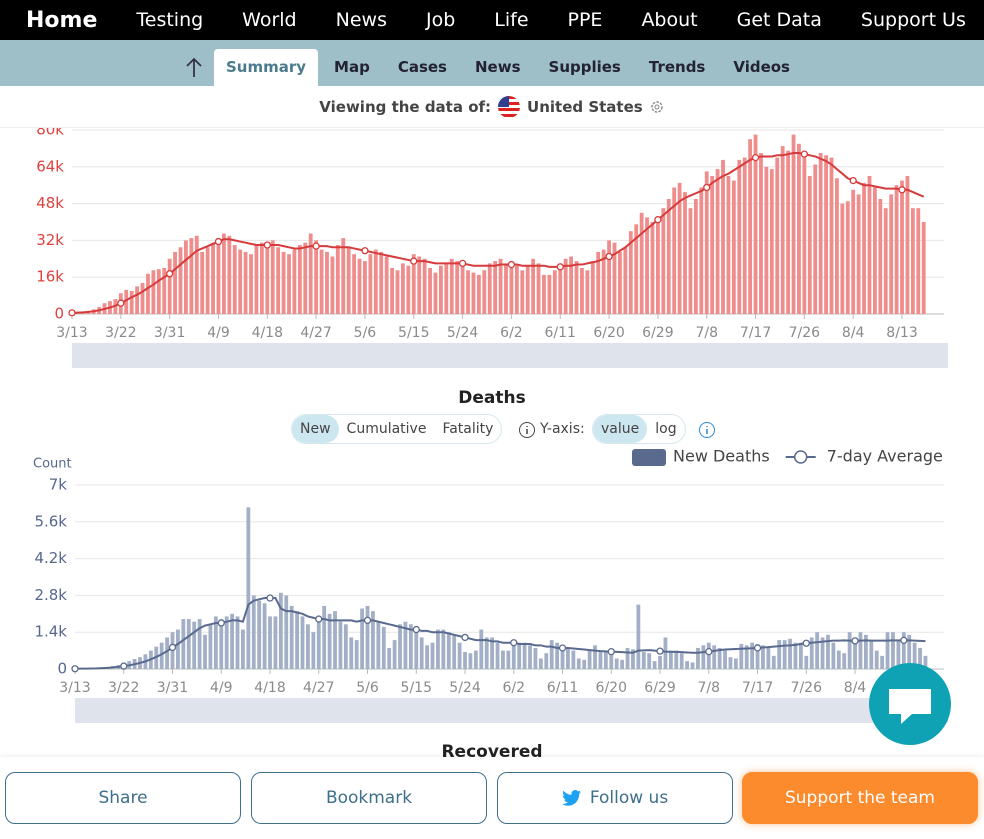 This screenshot has width=984, height=839. What do you see at coordinates (367, 688) in the screenshot?
I see `x-tick-label: 5/6` at bounding box center [367, 688].